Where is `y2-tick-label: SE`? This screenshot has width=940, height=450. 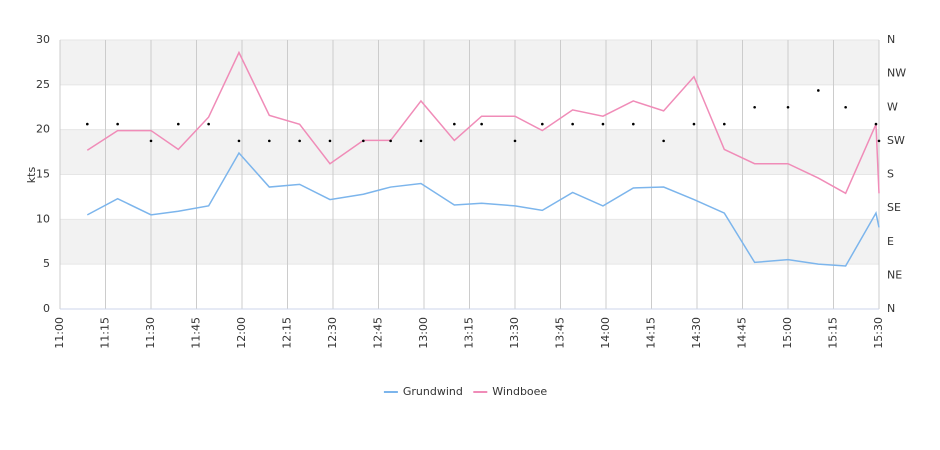 y2-tick-label: SE is located at coordinates (894, 207).